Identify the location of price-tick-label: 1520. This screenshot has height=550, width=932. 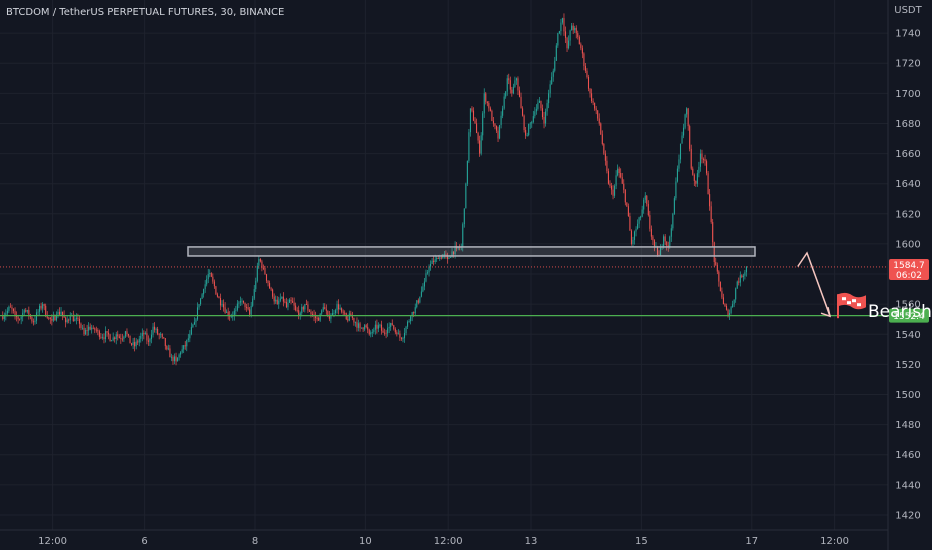
(907, 365).